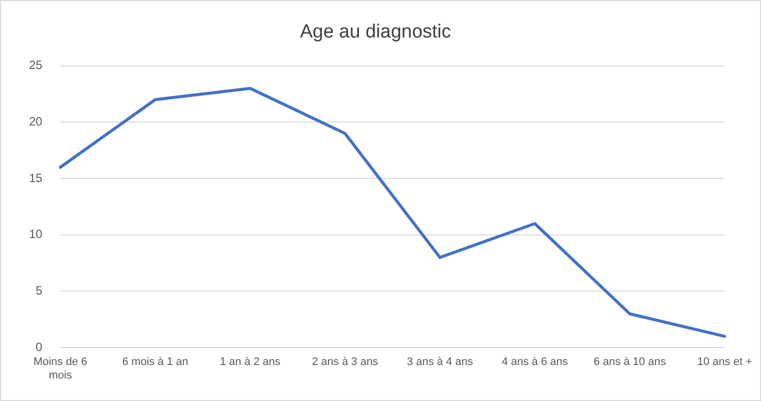  I want to click on y-tick-label: 20, so click(35, 121).